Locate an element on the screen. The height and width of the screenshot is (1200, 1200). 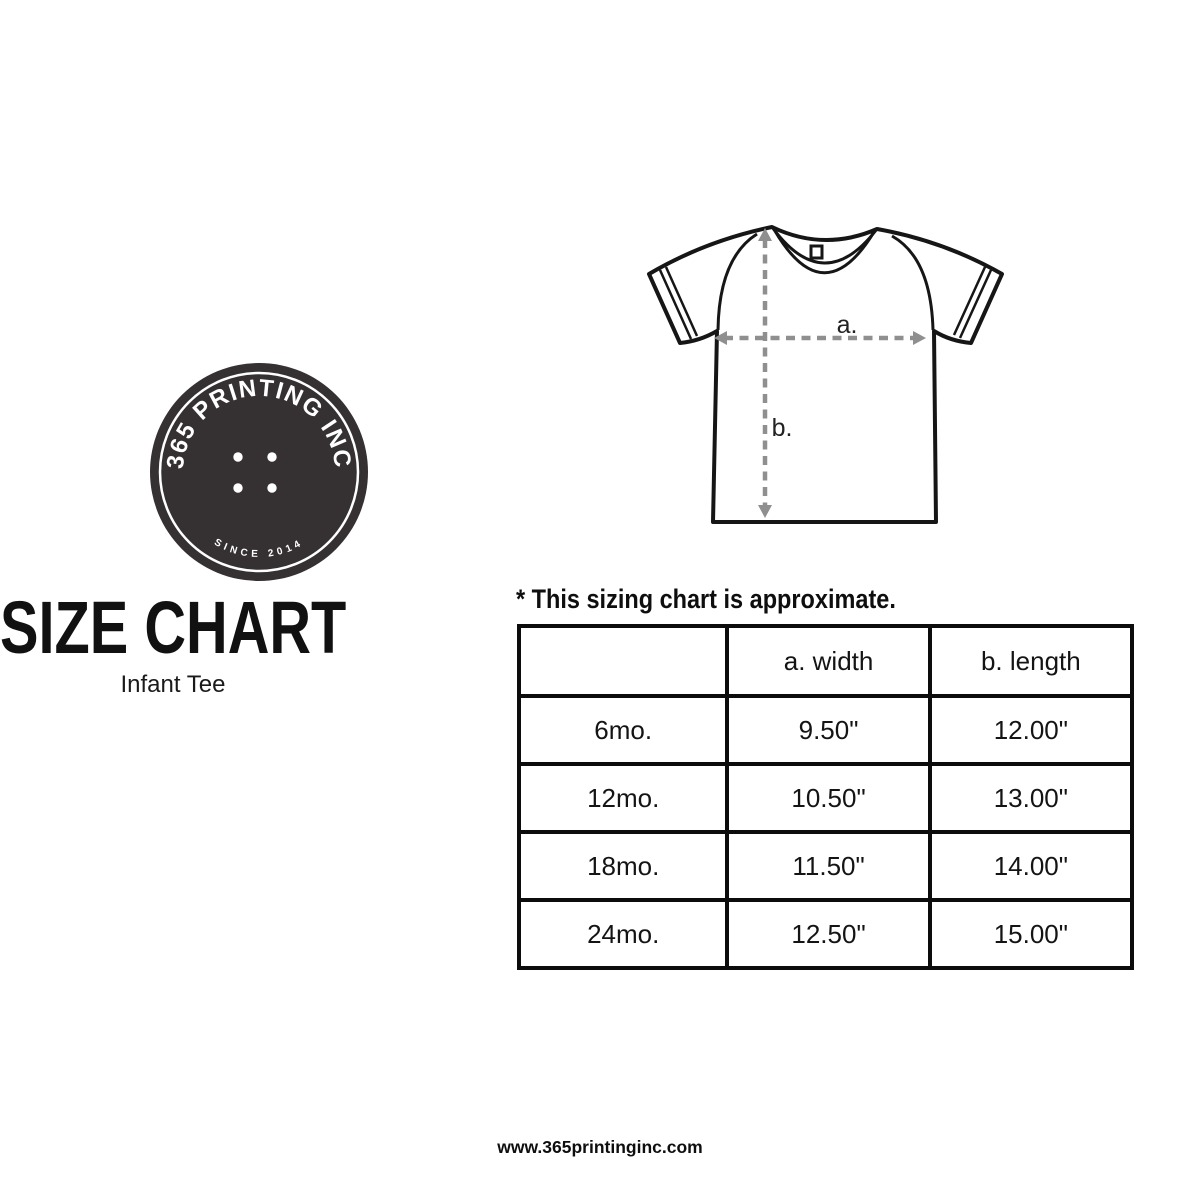
table-row: 24mo. 12.50" 15.00" is located at coordinates (825, 934).